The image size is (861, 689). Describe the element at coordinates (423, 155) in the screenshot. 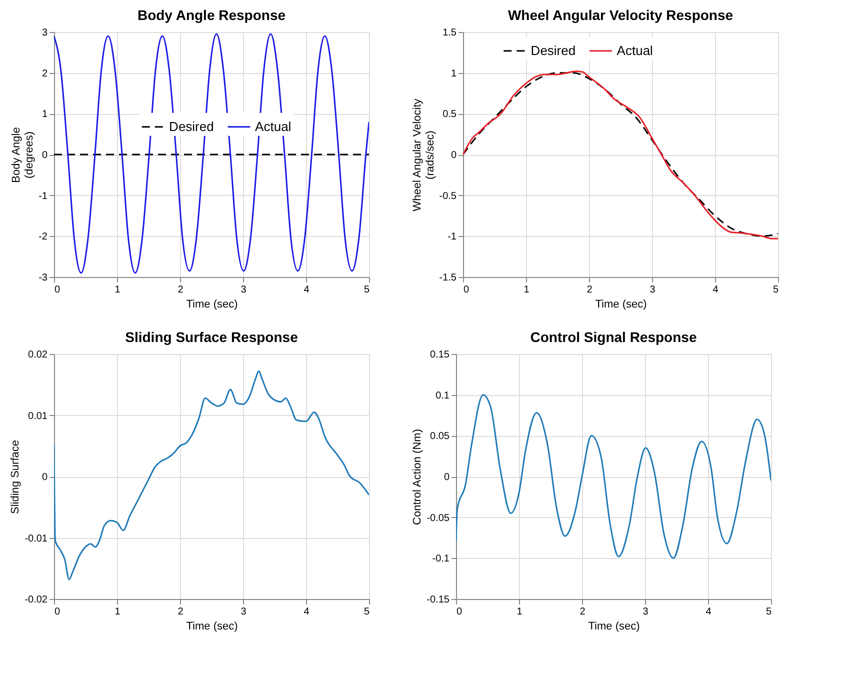

I see `y-axis-title: Wheel Angular Velocity (rads/sec)` at that location.